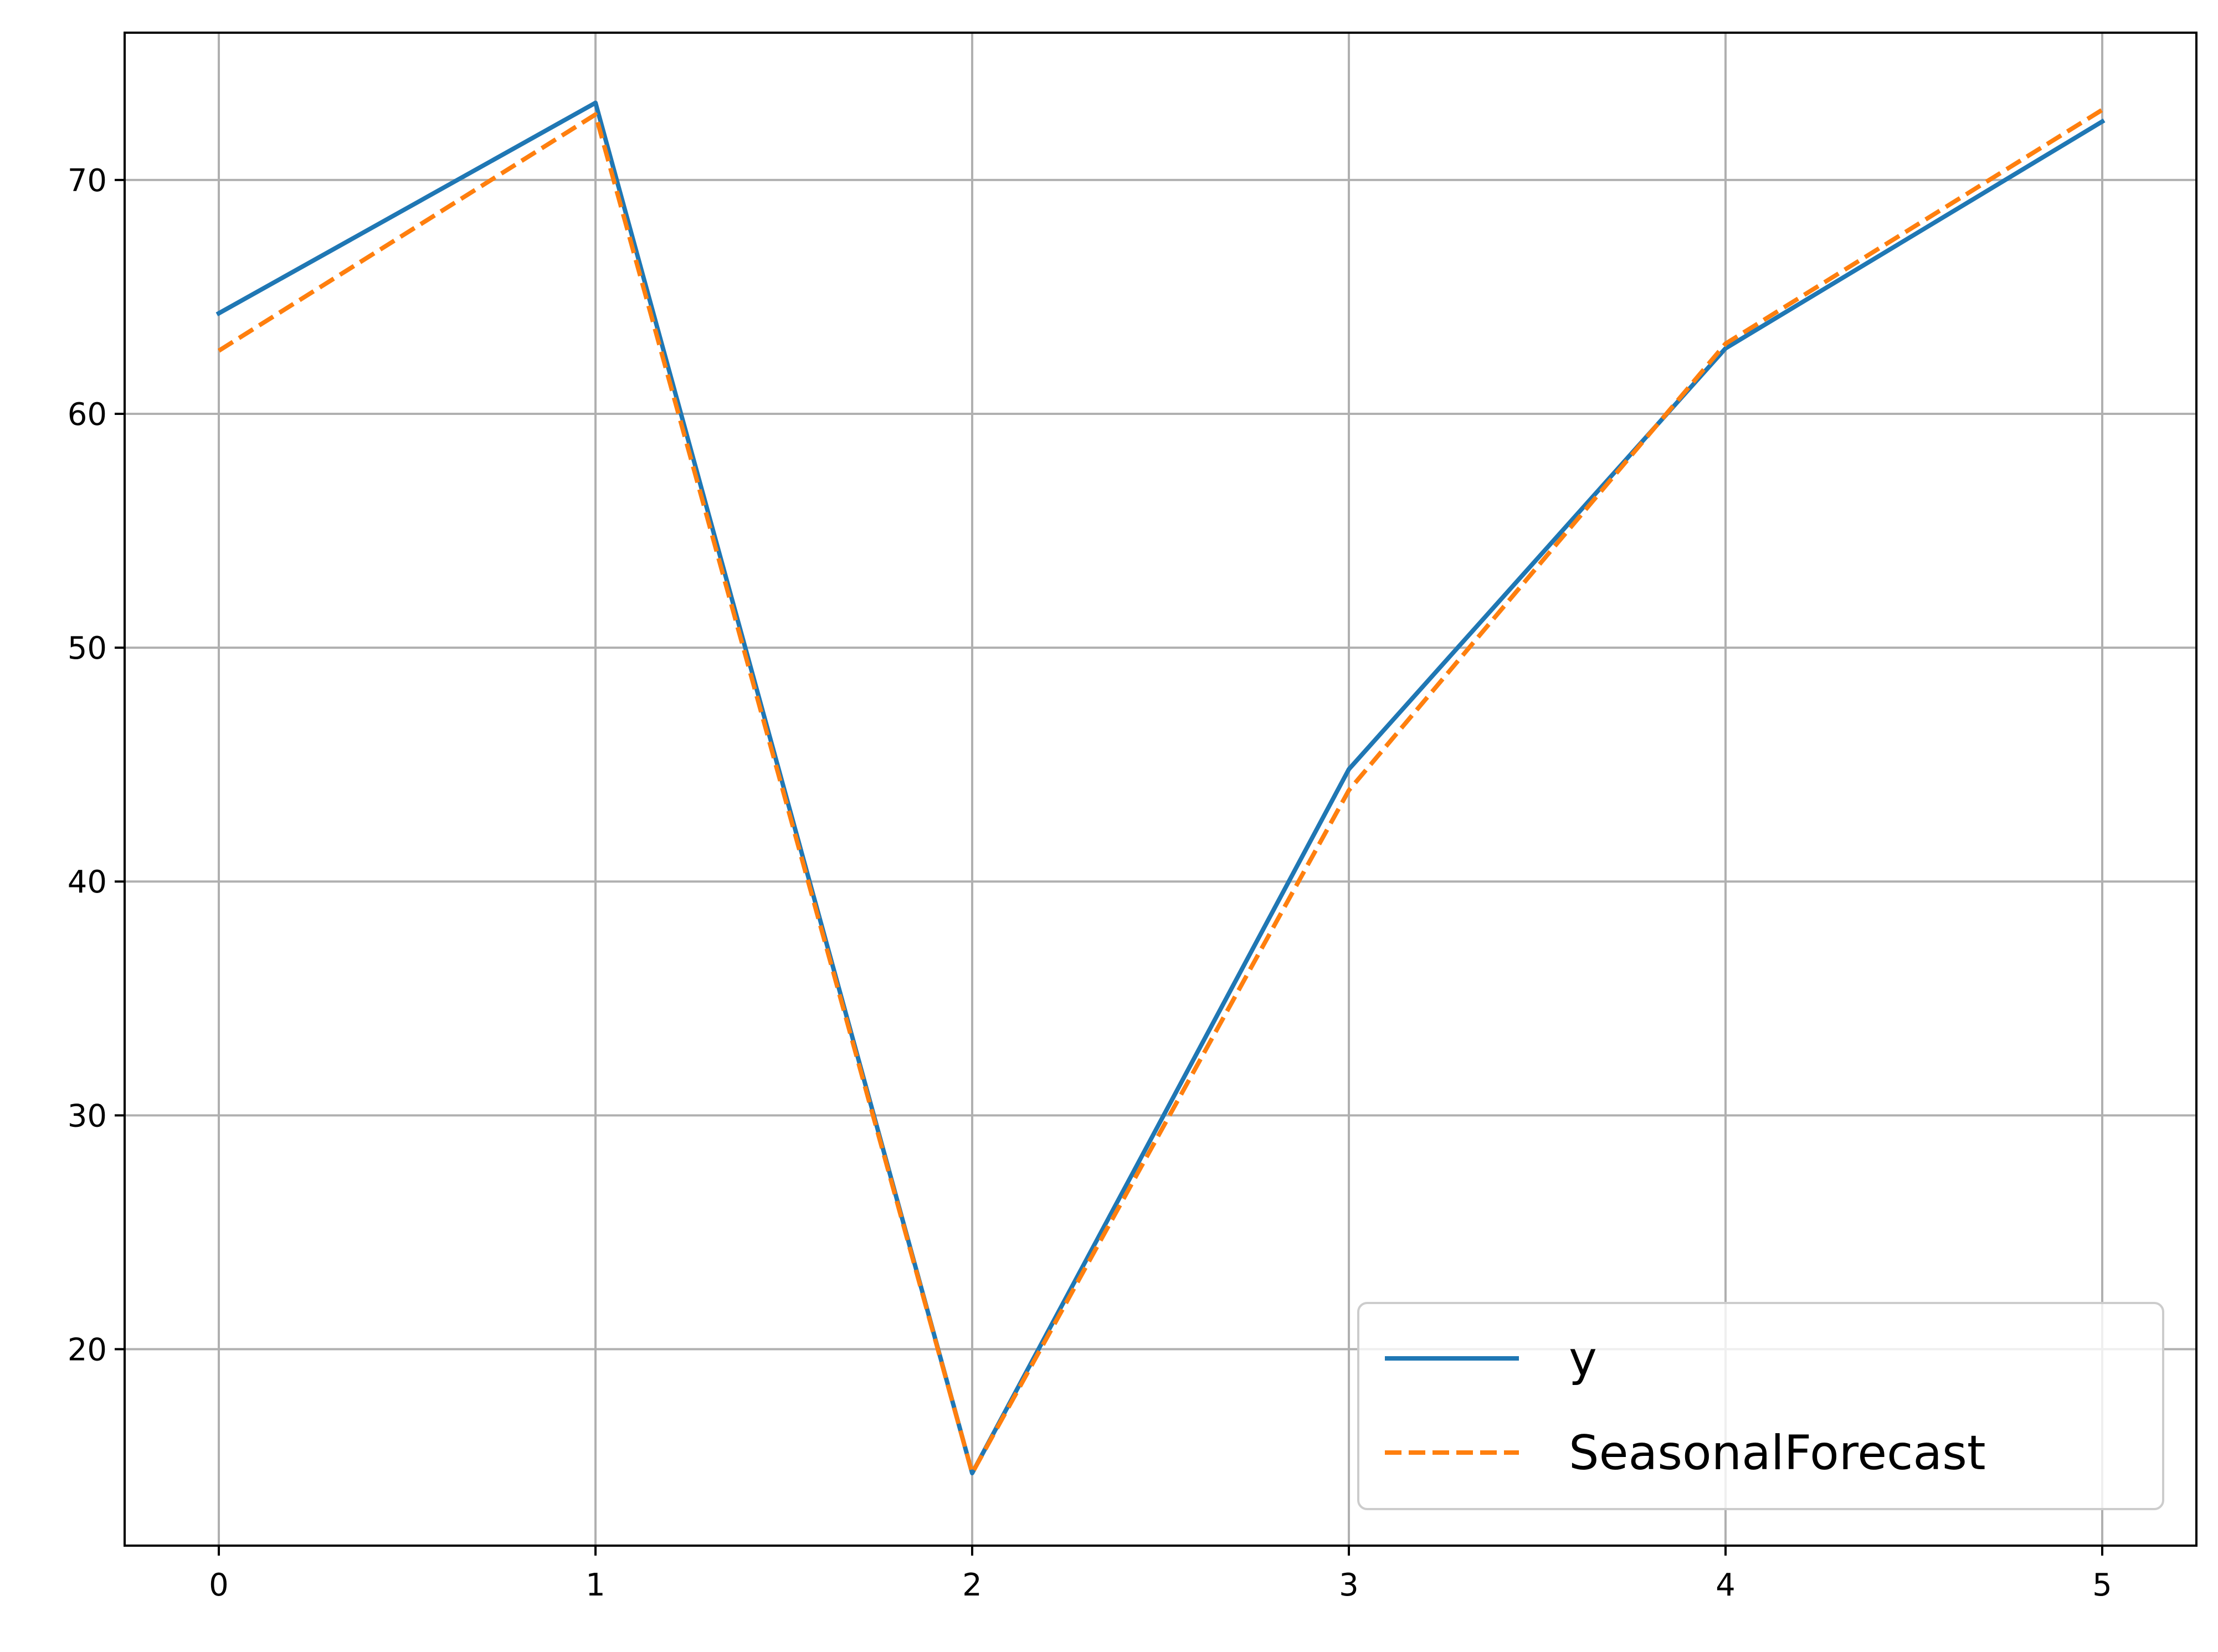 The height and width of the screenshot is (1652, 2218). Describe the element at coordinates (87, 415) in the screenshot. I see `y-tick-label: 60` at that location.